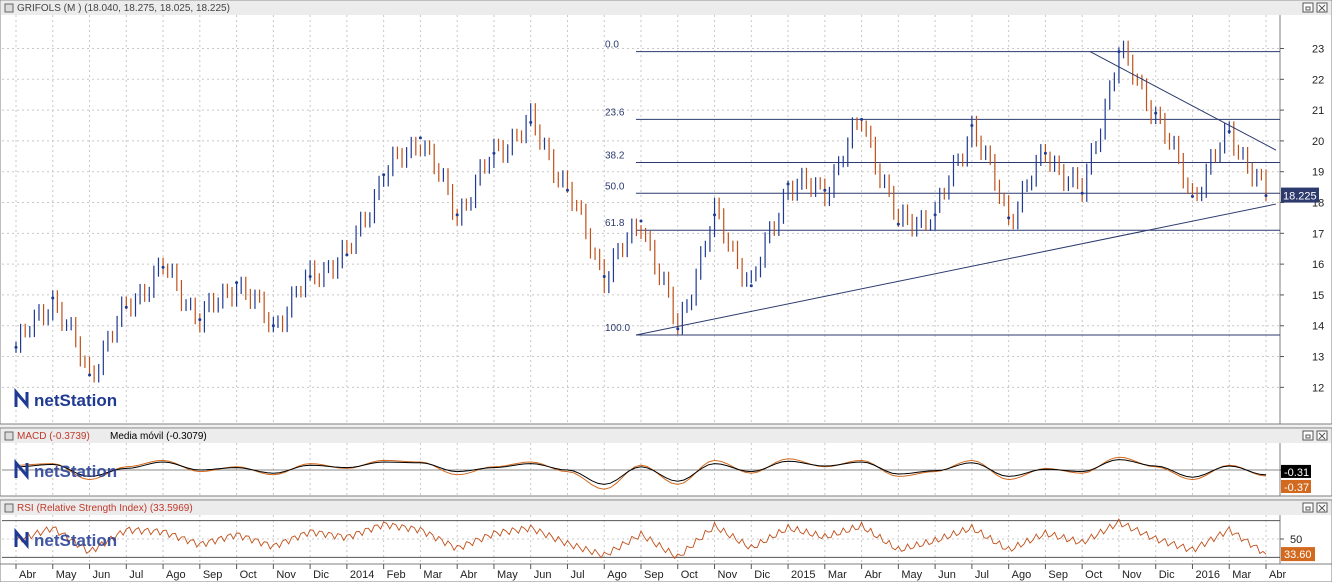 The width and height of the screenshot is (1332, 587). What do you see at coordinates (1322, 436) in the screenshot?
I see `macd-close-icon-stroke` at bounding box center [1322, 436].